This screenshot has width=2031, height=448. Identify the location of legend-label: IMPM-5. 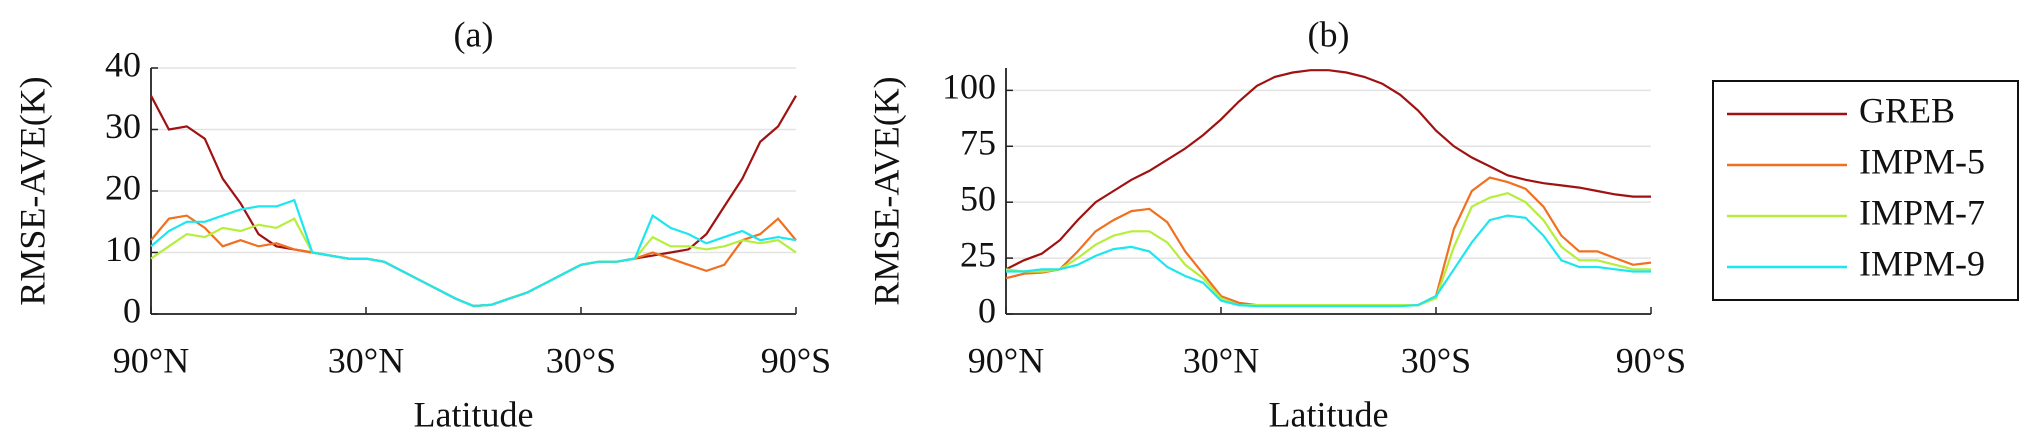
(1922, 161).